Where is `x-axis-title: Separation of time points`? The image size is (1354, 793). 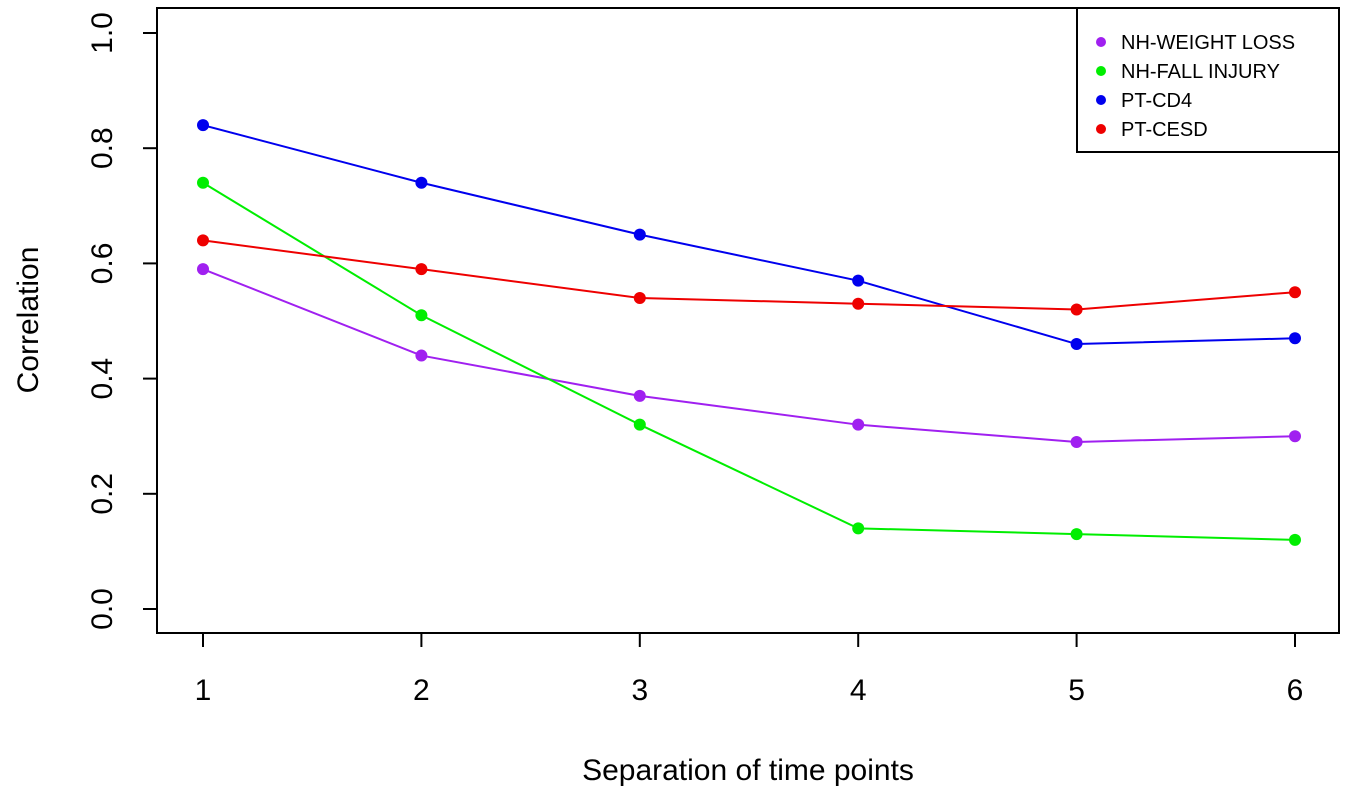
x-axis-title: Separation of time points is located at coordinates (748, 770).